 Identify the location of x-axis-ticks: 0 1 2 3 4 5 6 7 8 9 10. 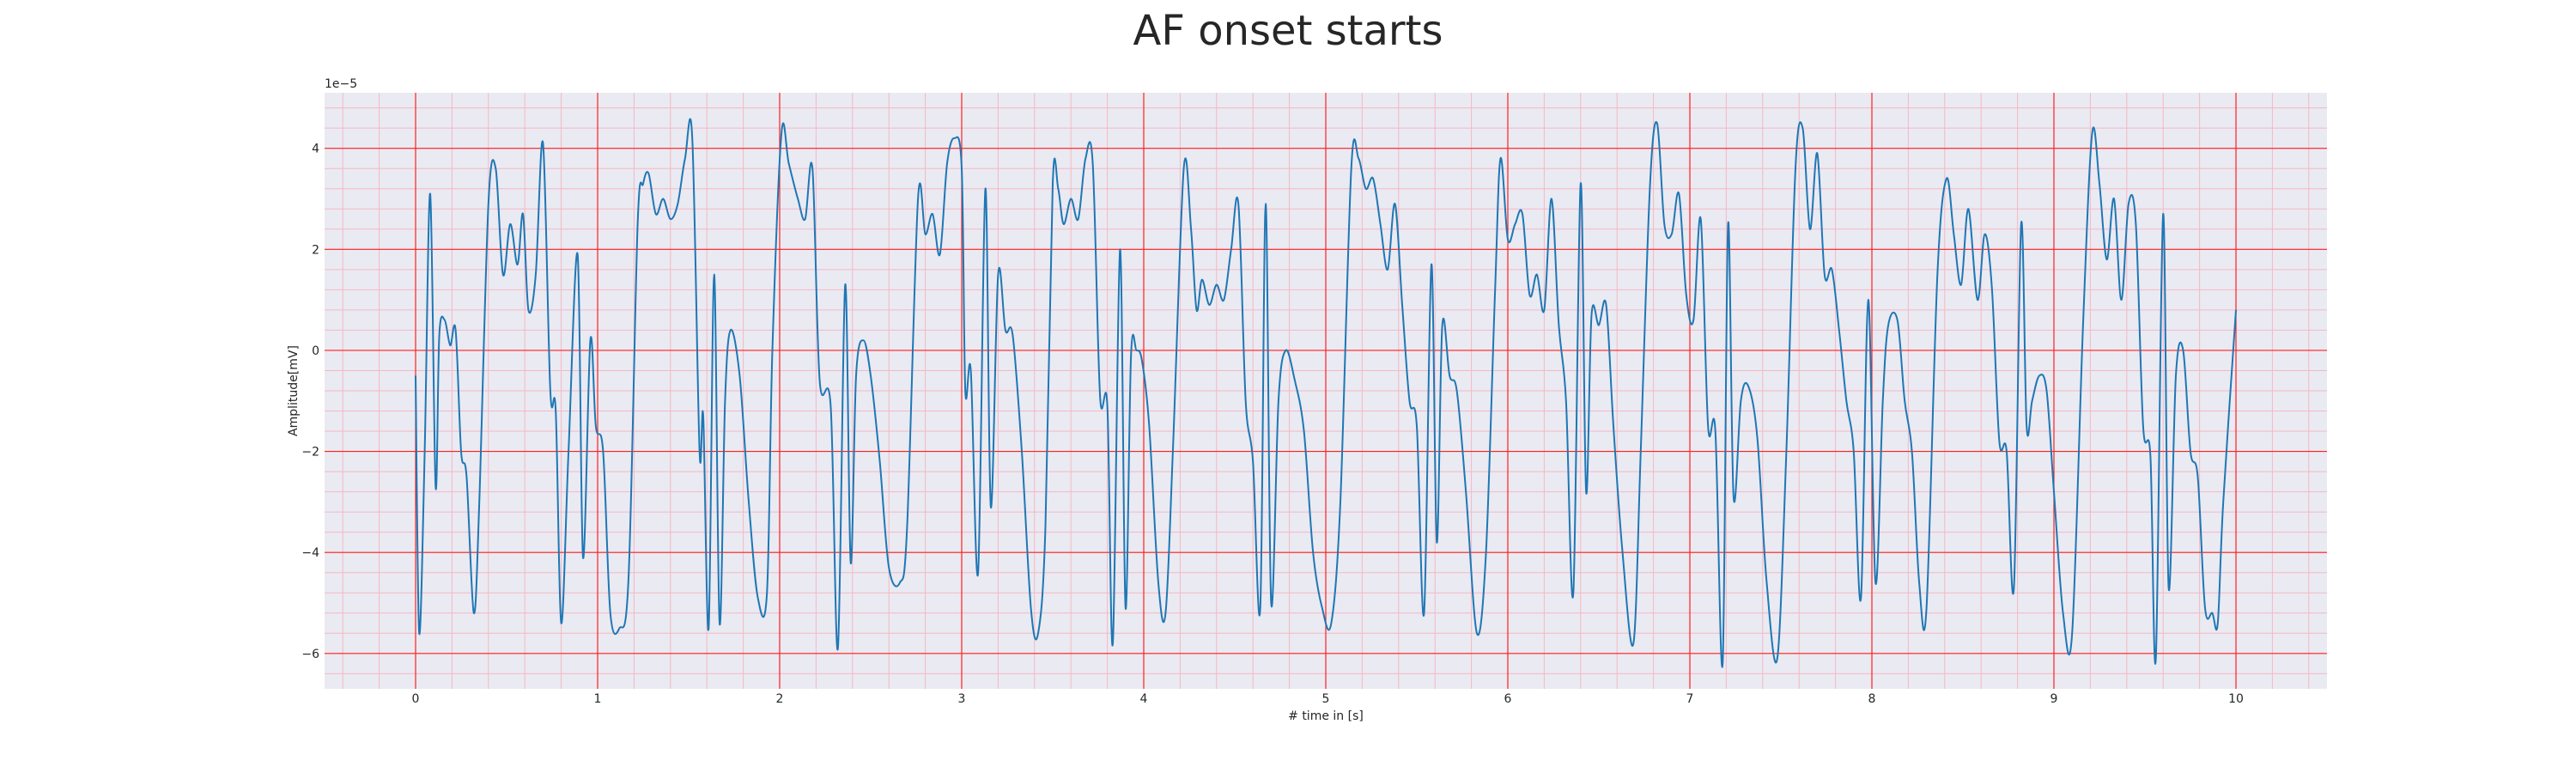
(1328, 699).